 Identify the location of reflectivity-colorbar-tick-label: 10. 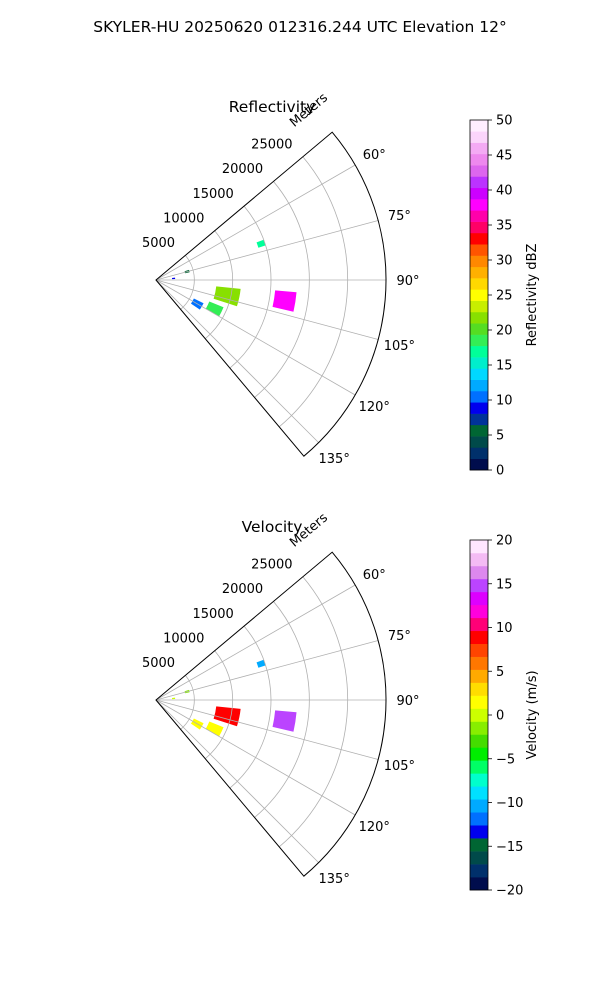
(504, 401).